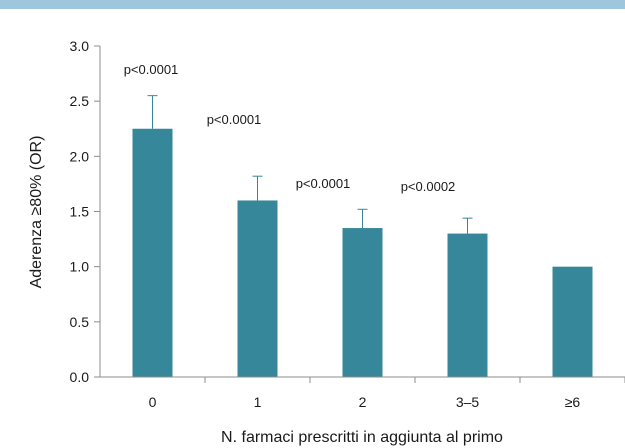 The height and width of the screenshot is (448, 625). Describe the element at coordinates (80, 322) in the screenshot. I see `y-tick-label: 0.5` at that location.